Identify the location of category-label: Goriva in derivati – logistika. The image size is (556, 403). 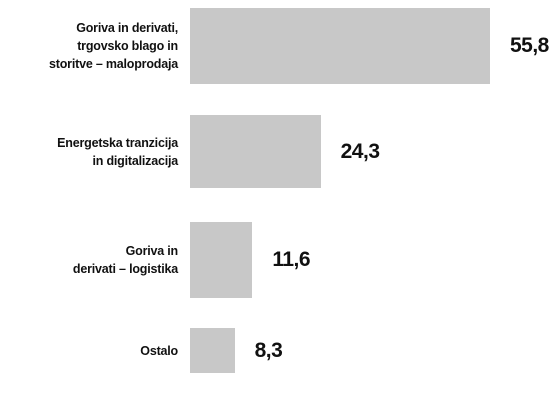
(125, 260).